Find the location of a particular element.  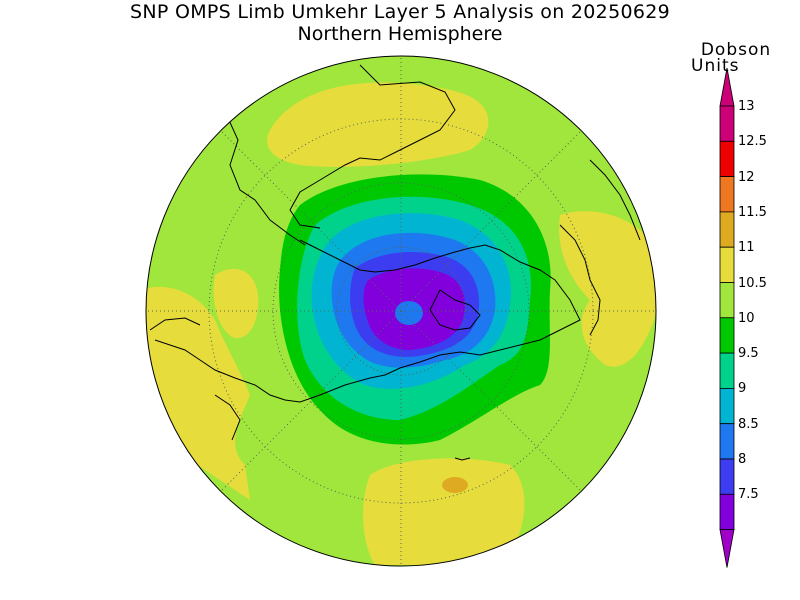

colorbar-tick-label: 10.5 is located at coordinates (752, 283).